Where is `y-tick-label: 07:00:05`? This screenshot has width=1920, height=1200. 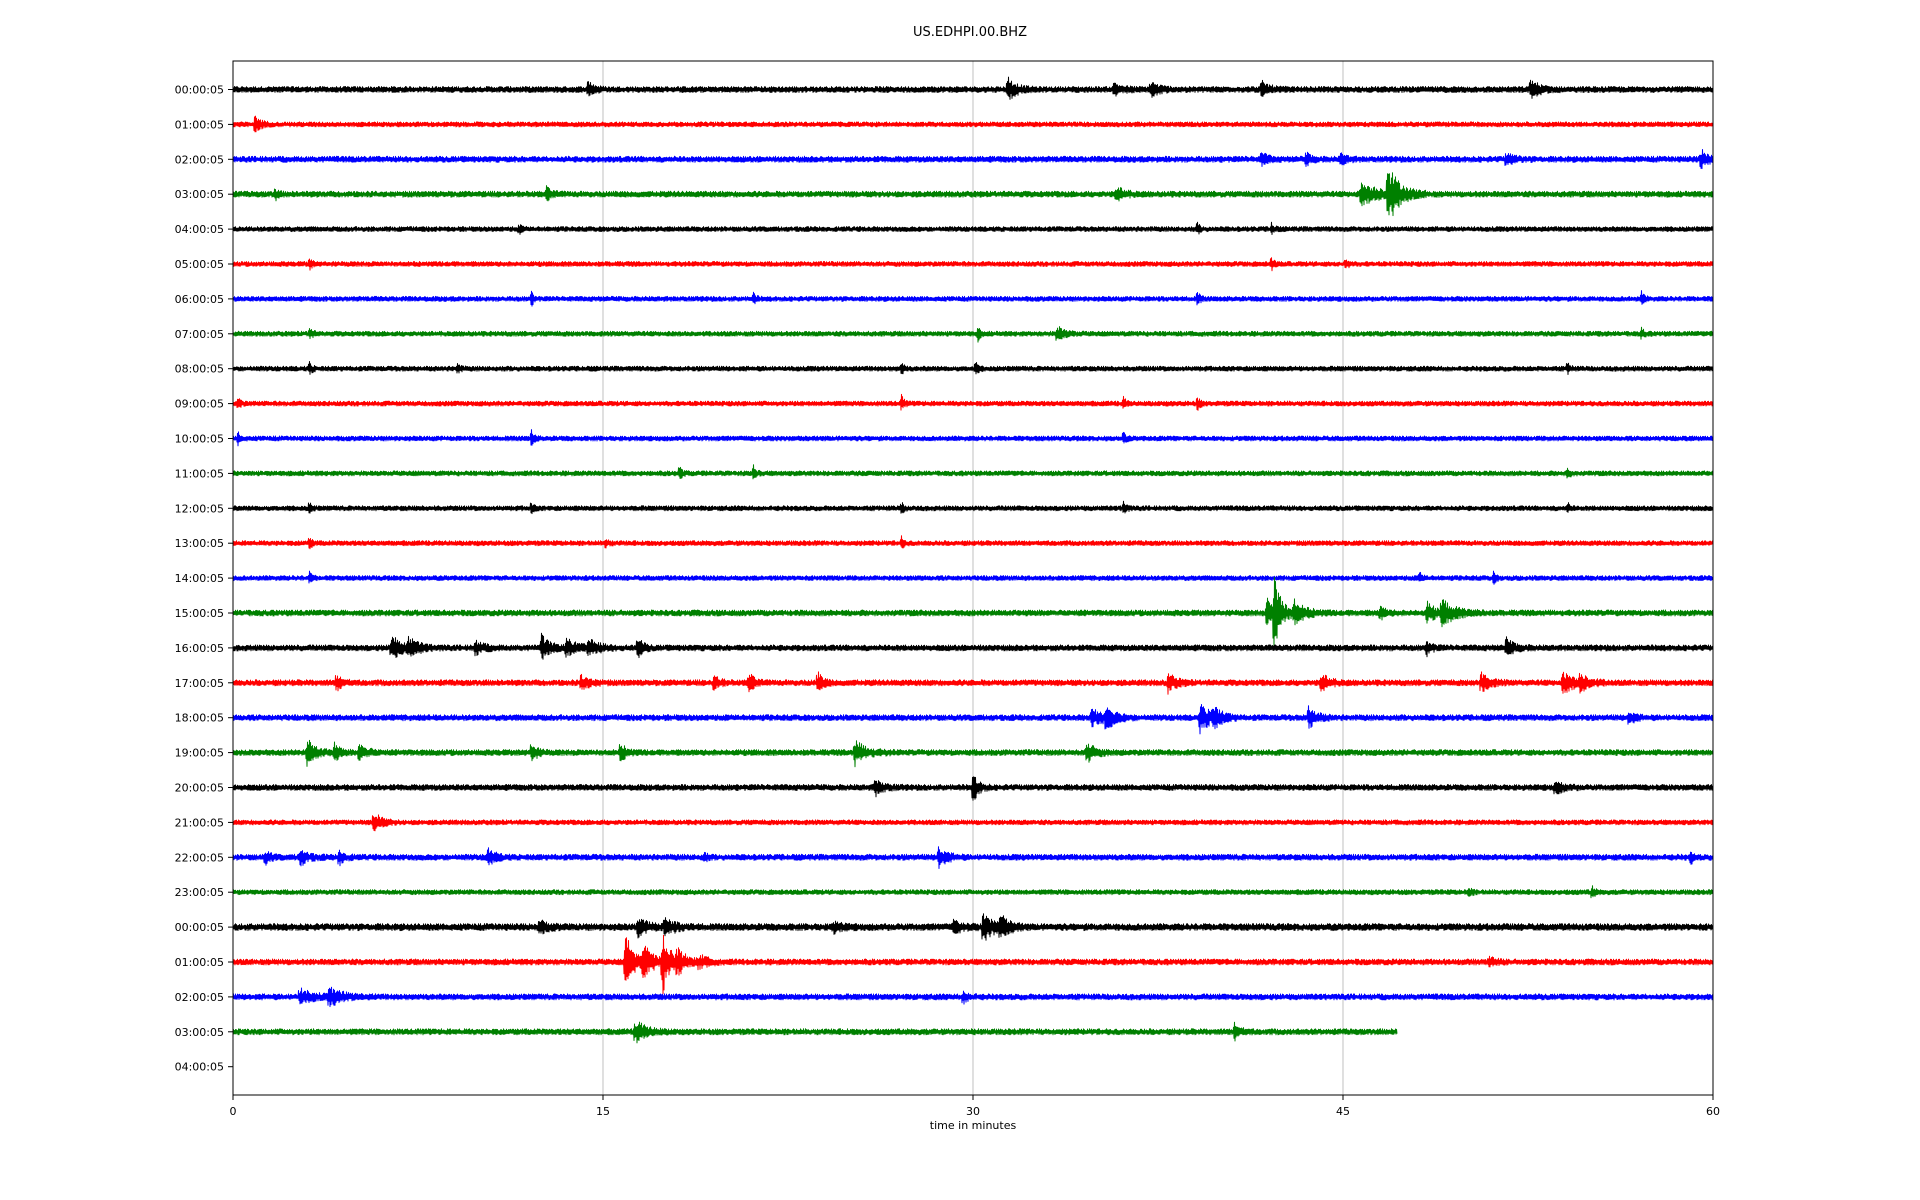 y-tick-label: 07:00:05 is located at coordinates (199, 334).